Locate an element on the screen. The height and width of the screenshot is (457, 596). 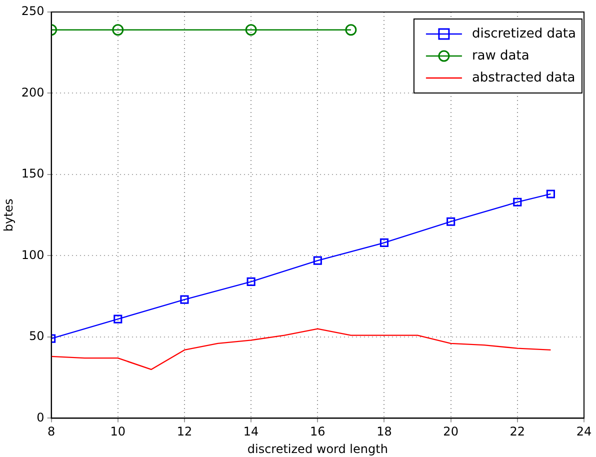
y-tick-label: 0 is located at coordinates (40, 417).